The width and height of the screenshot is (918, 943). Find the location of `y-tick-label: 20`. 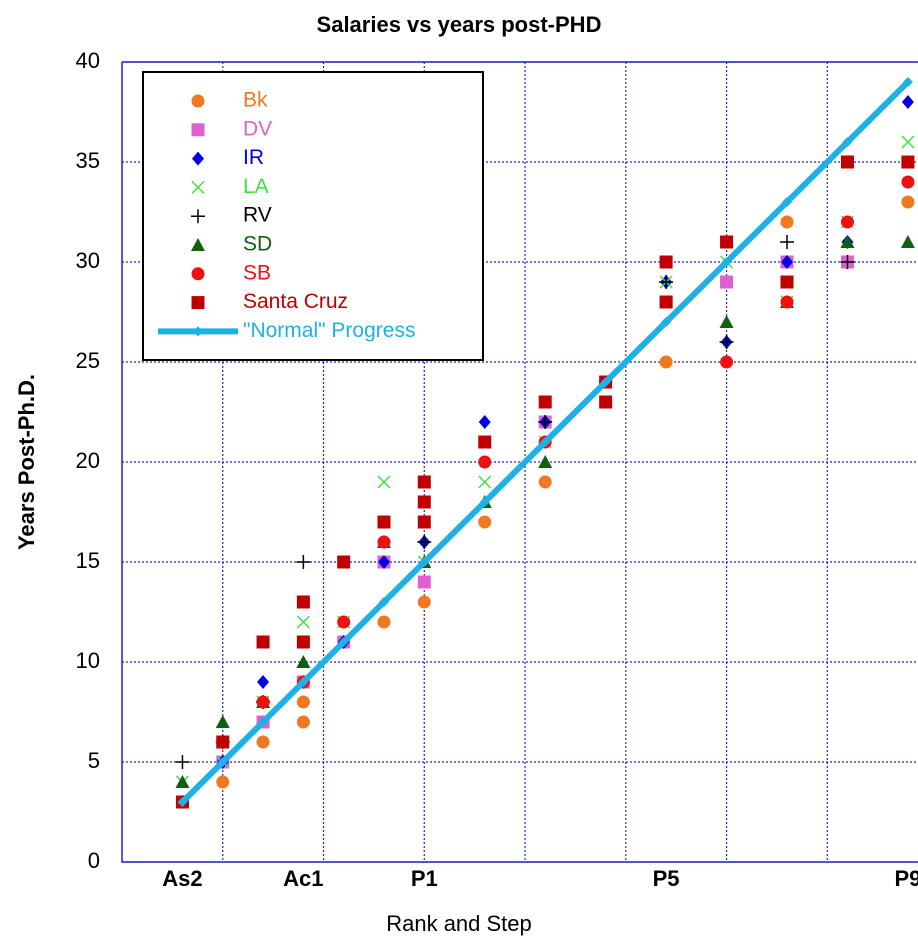

y-tick-label: 20 is located at coordinates (88, 460).